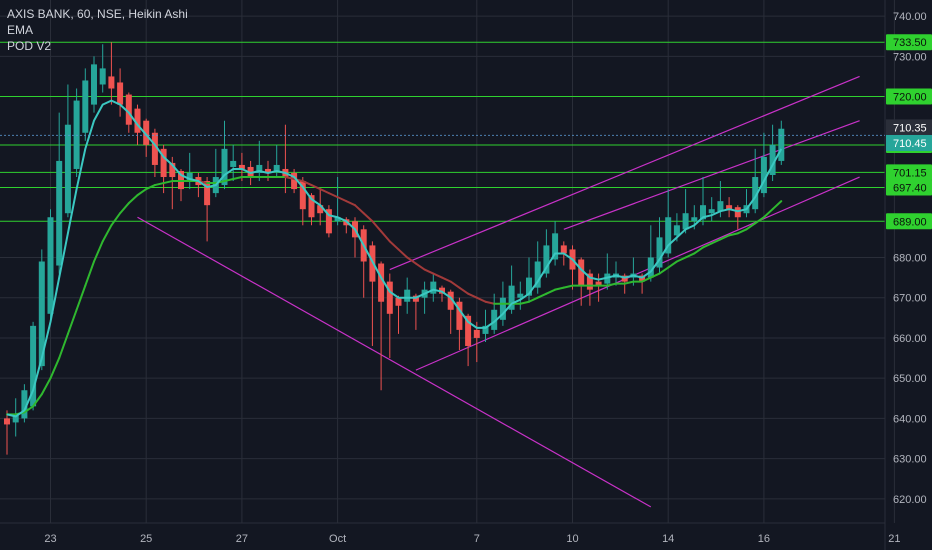 This screenshot has height=550, width=932. What do you see at coordinates (764, 539) in the screenshot?
I see `time-tick-label: 16` at bounding box center [764, 539].